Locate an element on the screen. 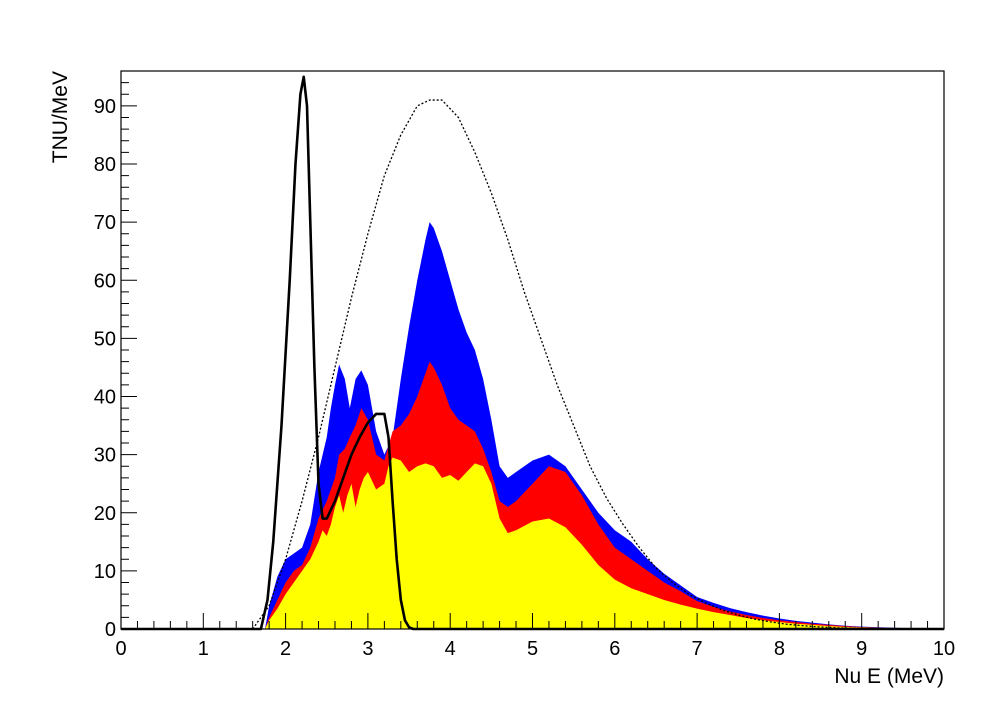 The width and height of the screenshot is (1004, 721). y-tick-label: 90 is located at coordinates (105, 107).